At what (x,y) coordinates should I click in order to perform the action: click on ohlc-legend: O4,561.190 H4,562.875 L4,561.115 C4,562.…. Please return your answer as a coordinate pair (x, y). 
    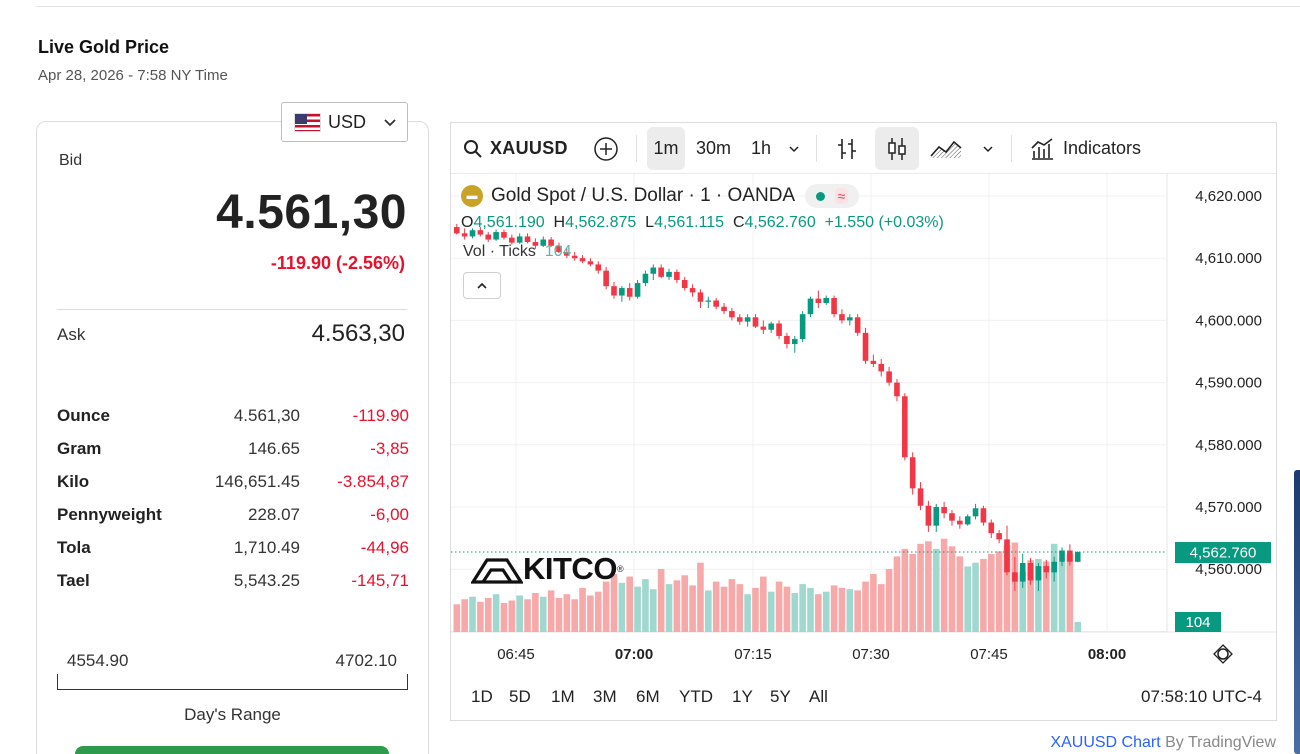
    Looking at the image, I should click on (702, 223).